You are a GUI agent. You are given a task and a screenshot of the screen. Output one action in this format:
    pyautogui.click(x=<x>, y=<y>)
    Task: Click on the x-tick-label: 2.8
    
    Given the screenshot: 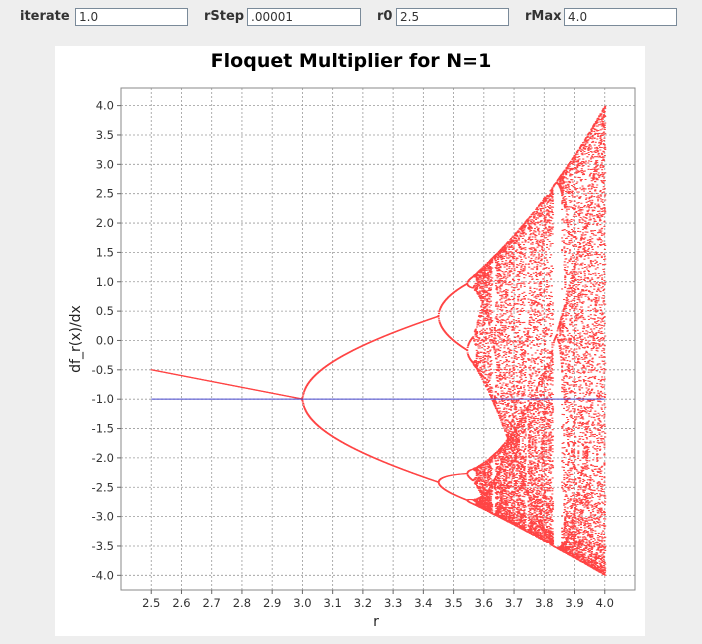 What is the action you would take?
    pyautogui.click(x=242, y=603)
    